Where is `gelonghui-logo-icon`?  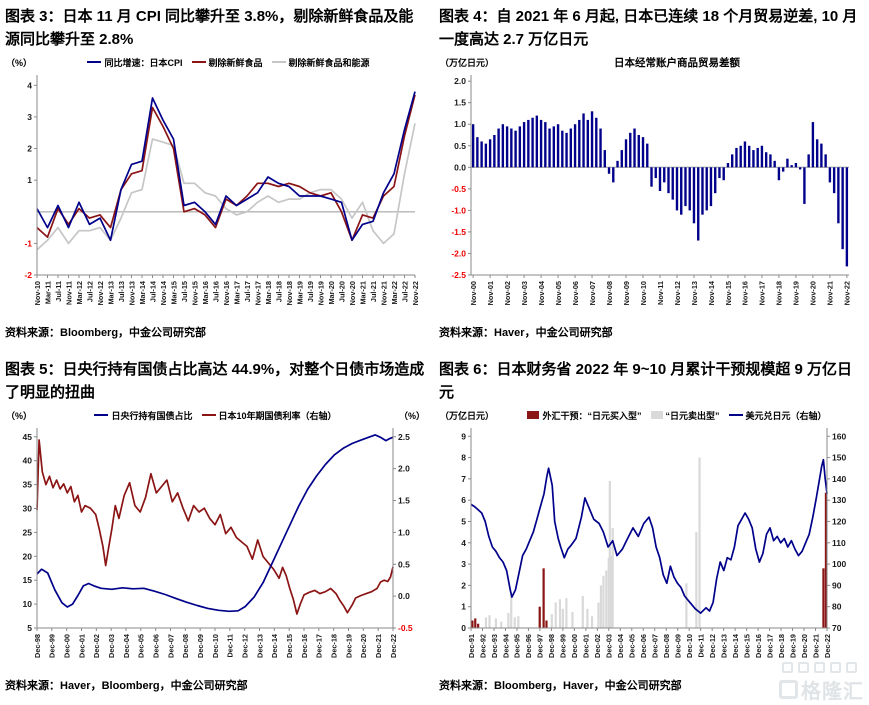 gelonghui-logo-icon is located at coordinates (788, 689).